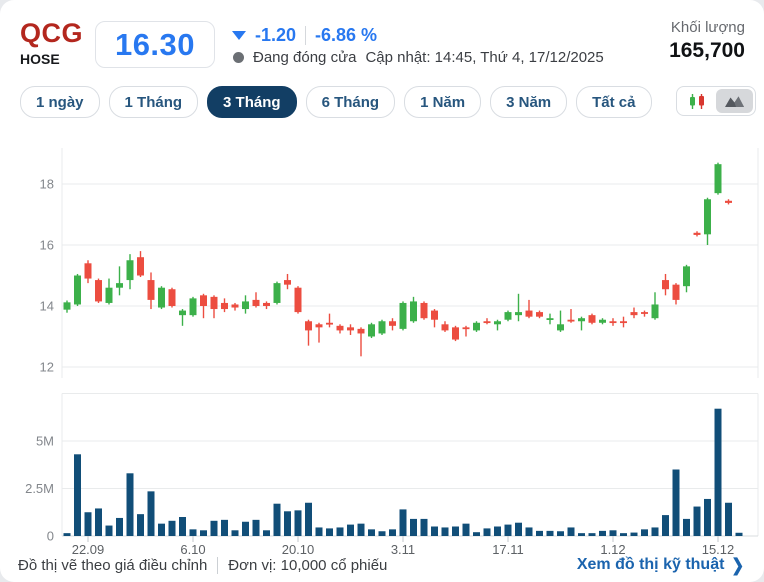 This screenshot has height=582, width=764. I want to click on svg-text: 15.12, so click(718, 549).